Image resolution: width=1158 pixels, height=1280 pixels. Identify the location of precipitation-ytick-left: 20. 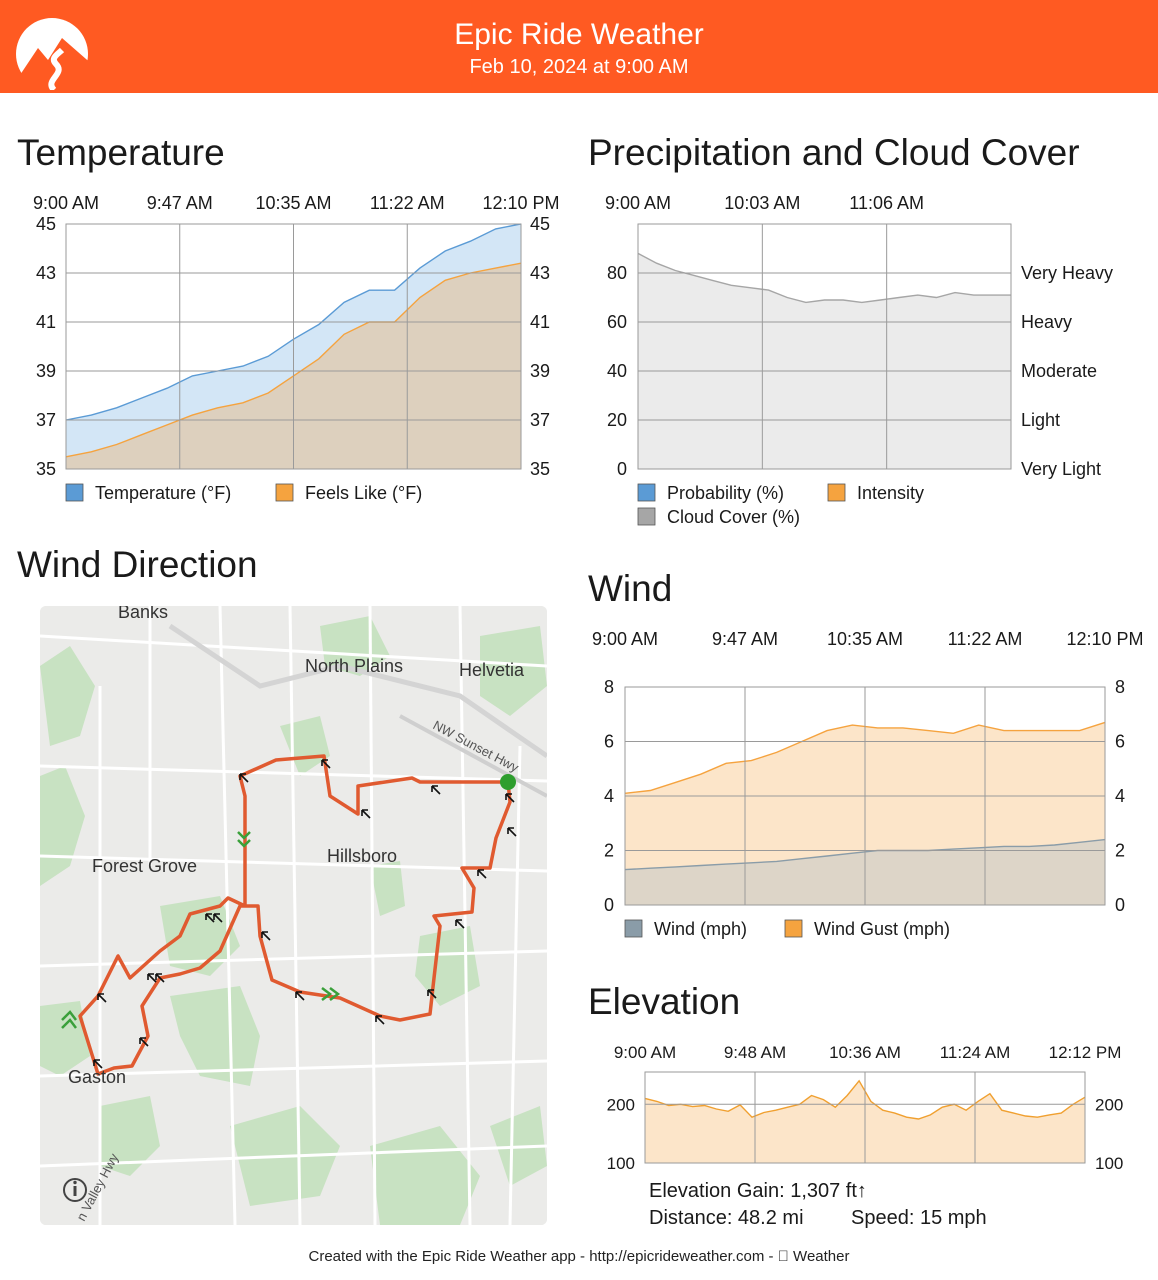
(617, 420).